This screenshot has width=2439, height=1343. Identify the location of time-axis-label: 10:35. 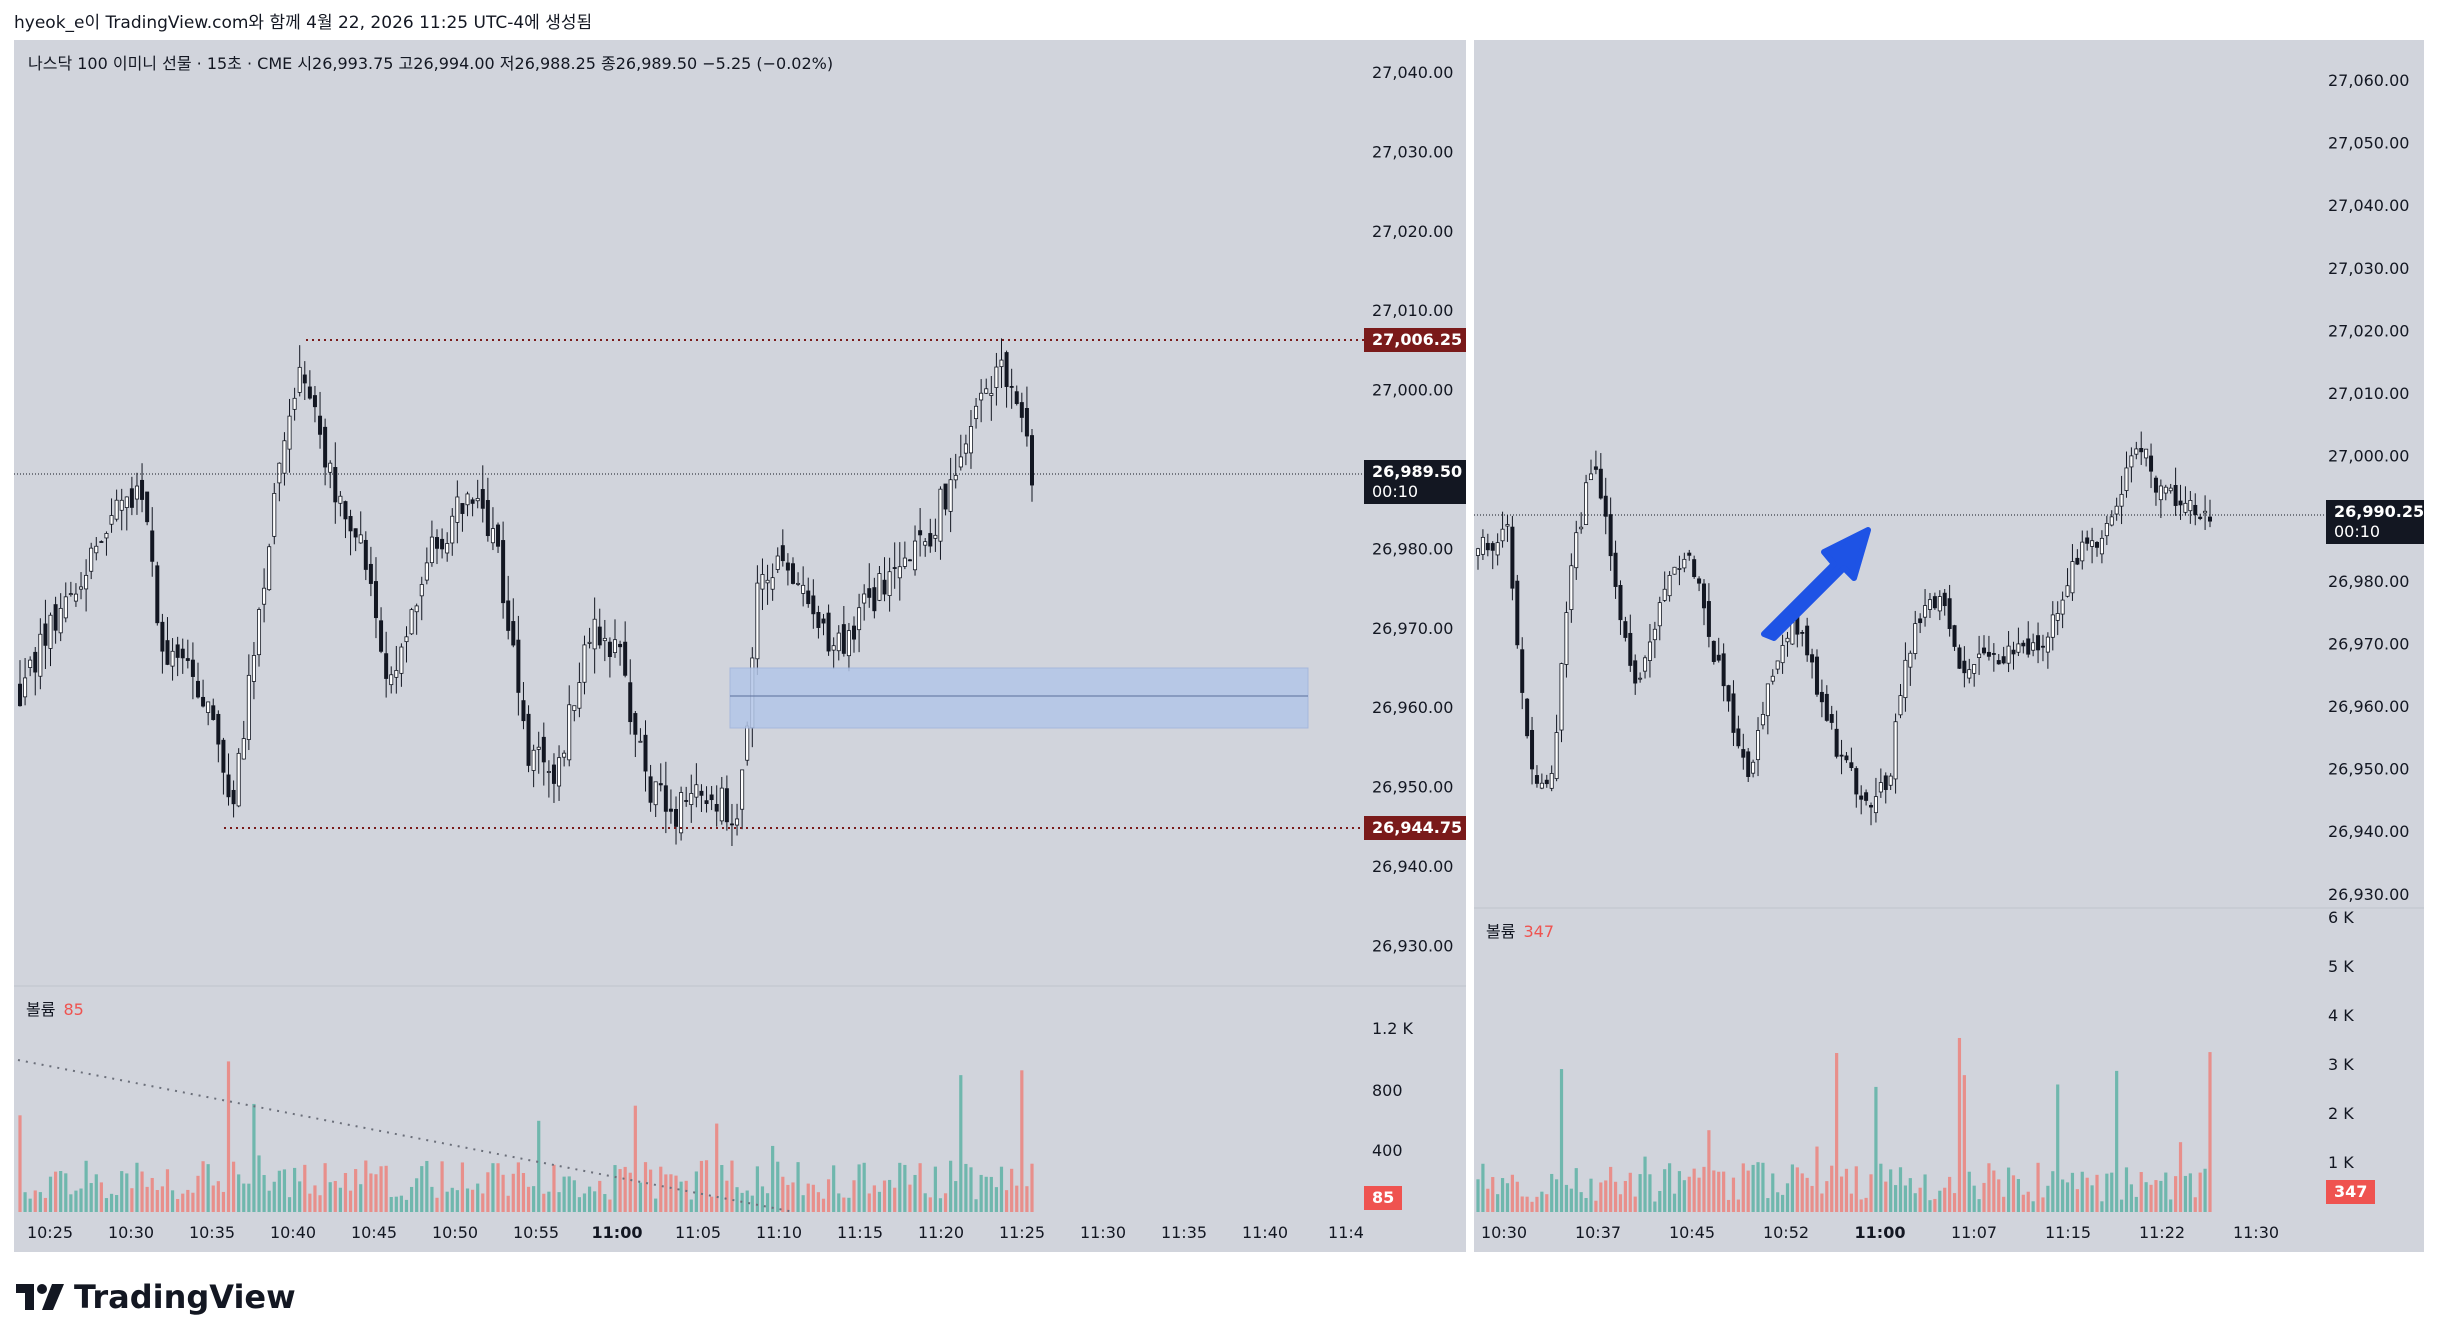
(212, 1232).